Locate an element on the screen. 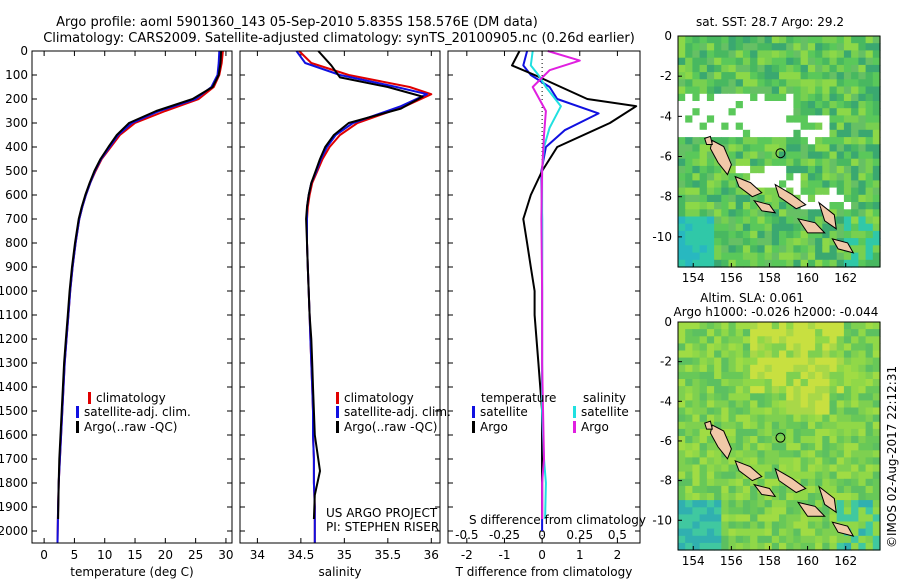 Image resolution: width=900 pixels, height=580 pixels. x-tick-label: 1 is located at coordinates (580, 555).